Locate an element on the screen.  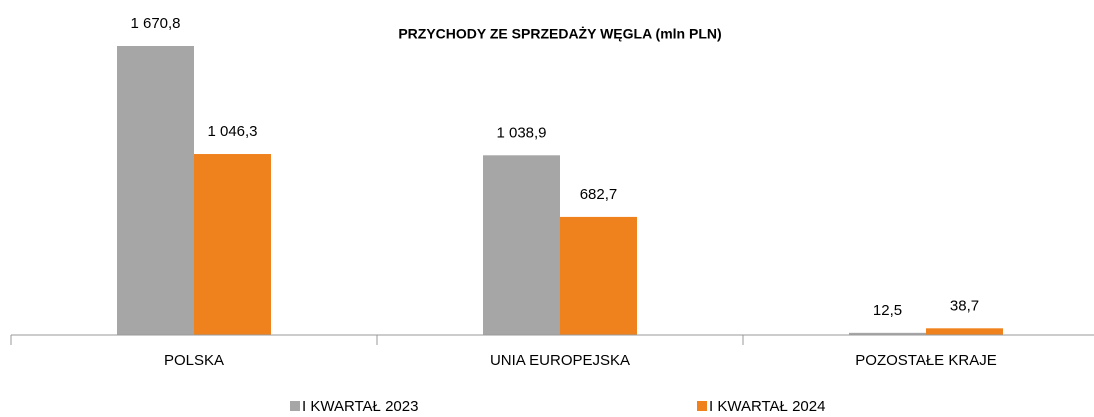
legend-label: I KWARTAŁ 2023 is located at coordinates (360, 406).